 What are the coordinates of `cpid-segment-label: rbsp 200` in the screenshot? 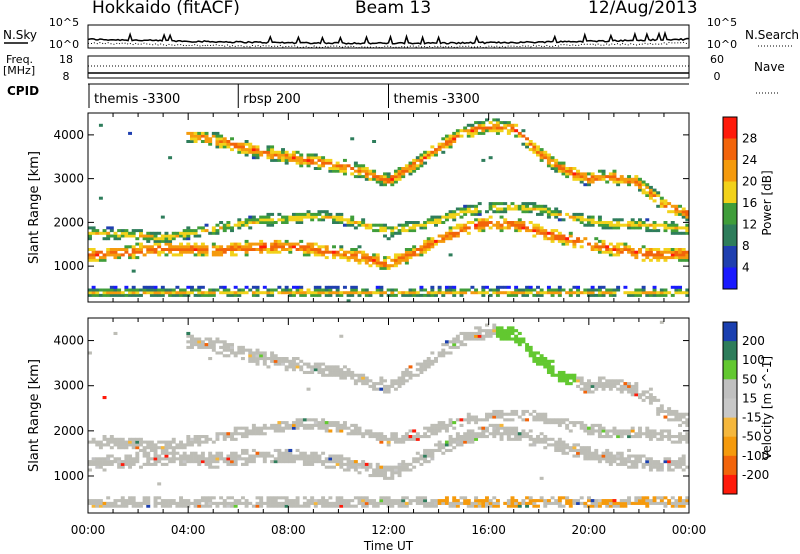 It's located at (272, 99).